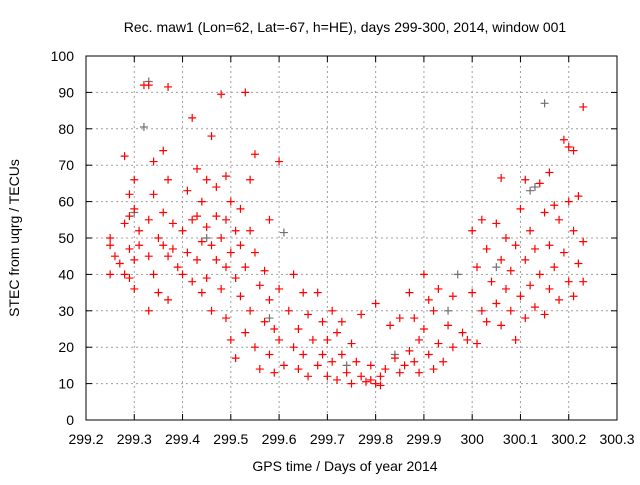 The width and height of the screenshot is (640, 485). Describe the element at coordinates (66, 165) in the screenshot. I see `y-tick-label: 70` at that location.